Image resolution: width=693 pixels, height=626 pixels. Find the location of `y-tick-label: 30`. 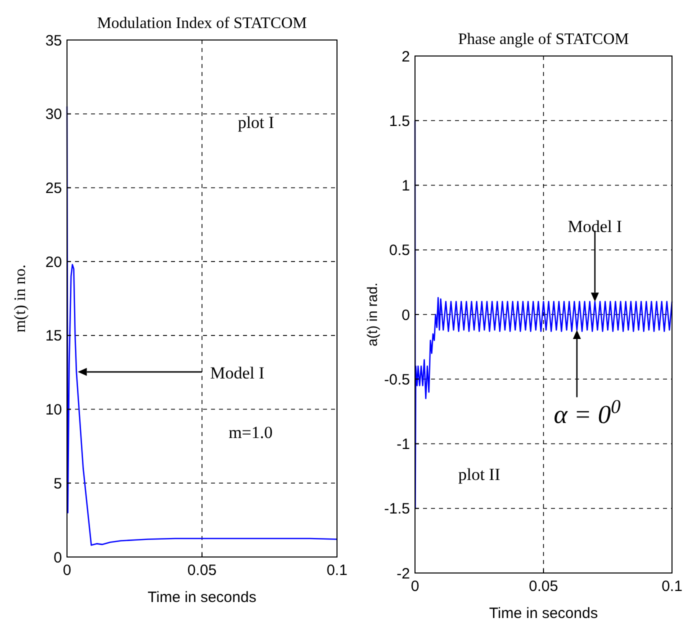

y-tick-label: 30 is located at coordinates (53, 115).